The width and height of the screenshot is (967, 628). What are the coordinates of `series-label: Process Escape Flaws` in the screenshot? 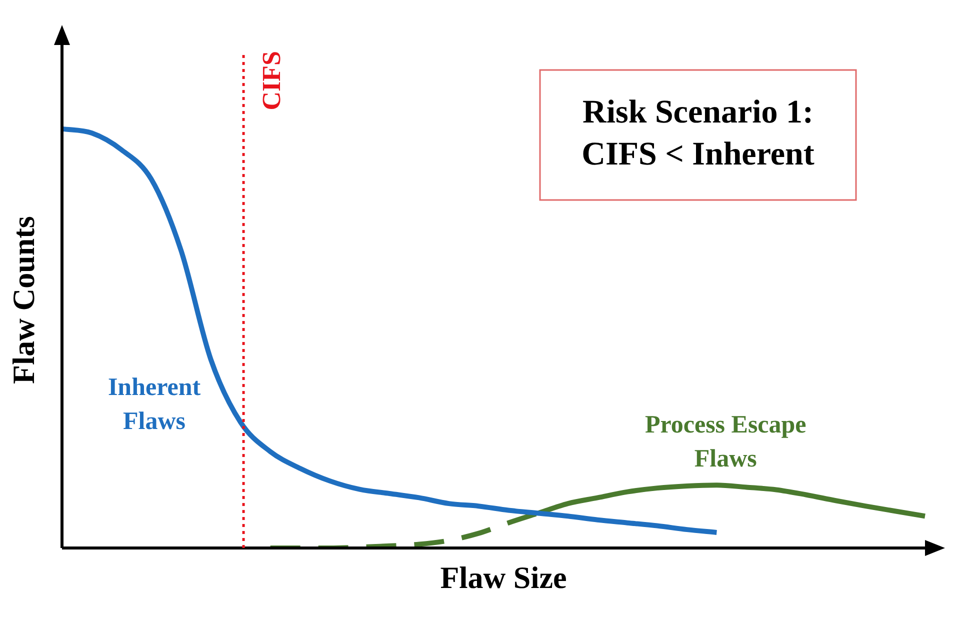 It's located at (725, 442).